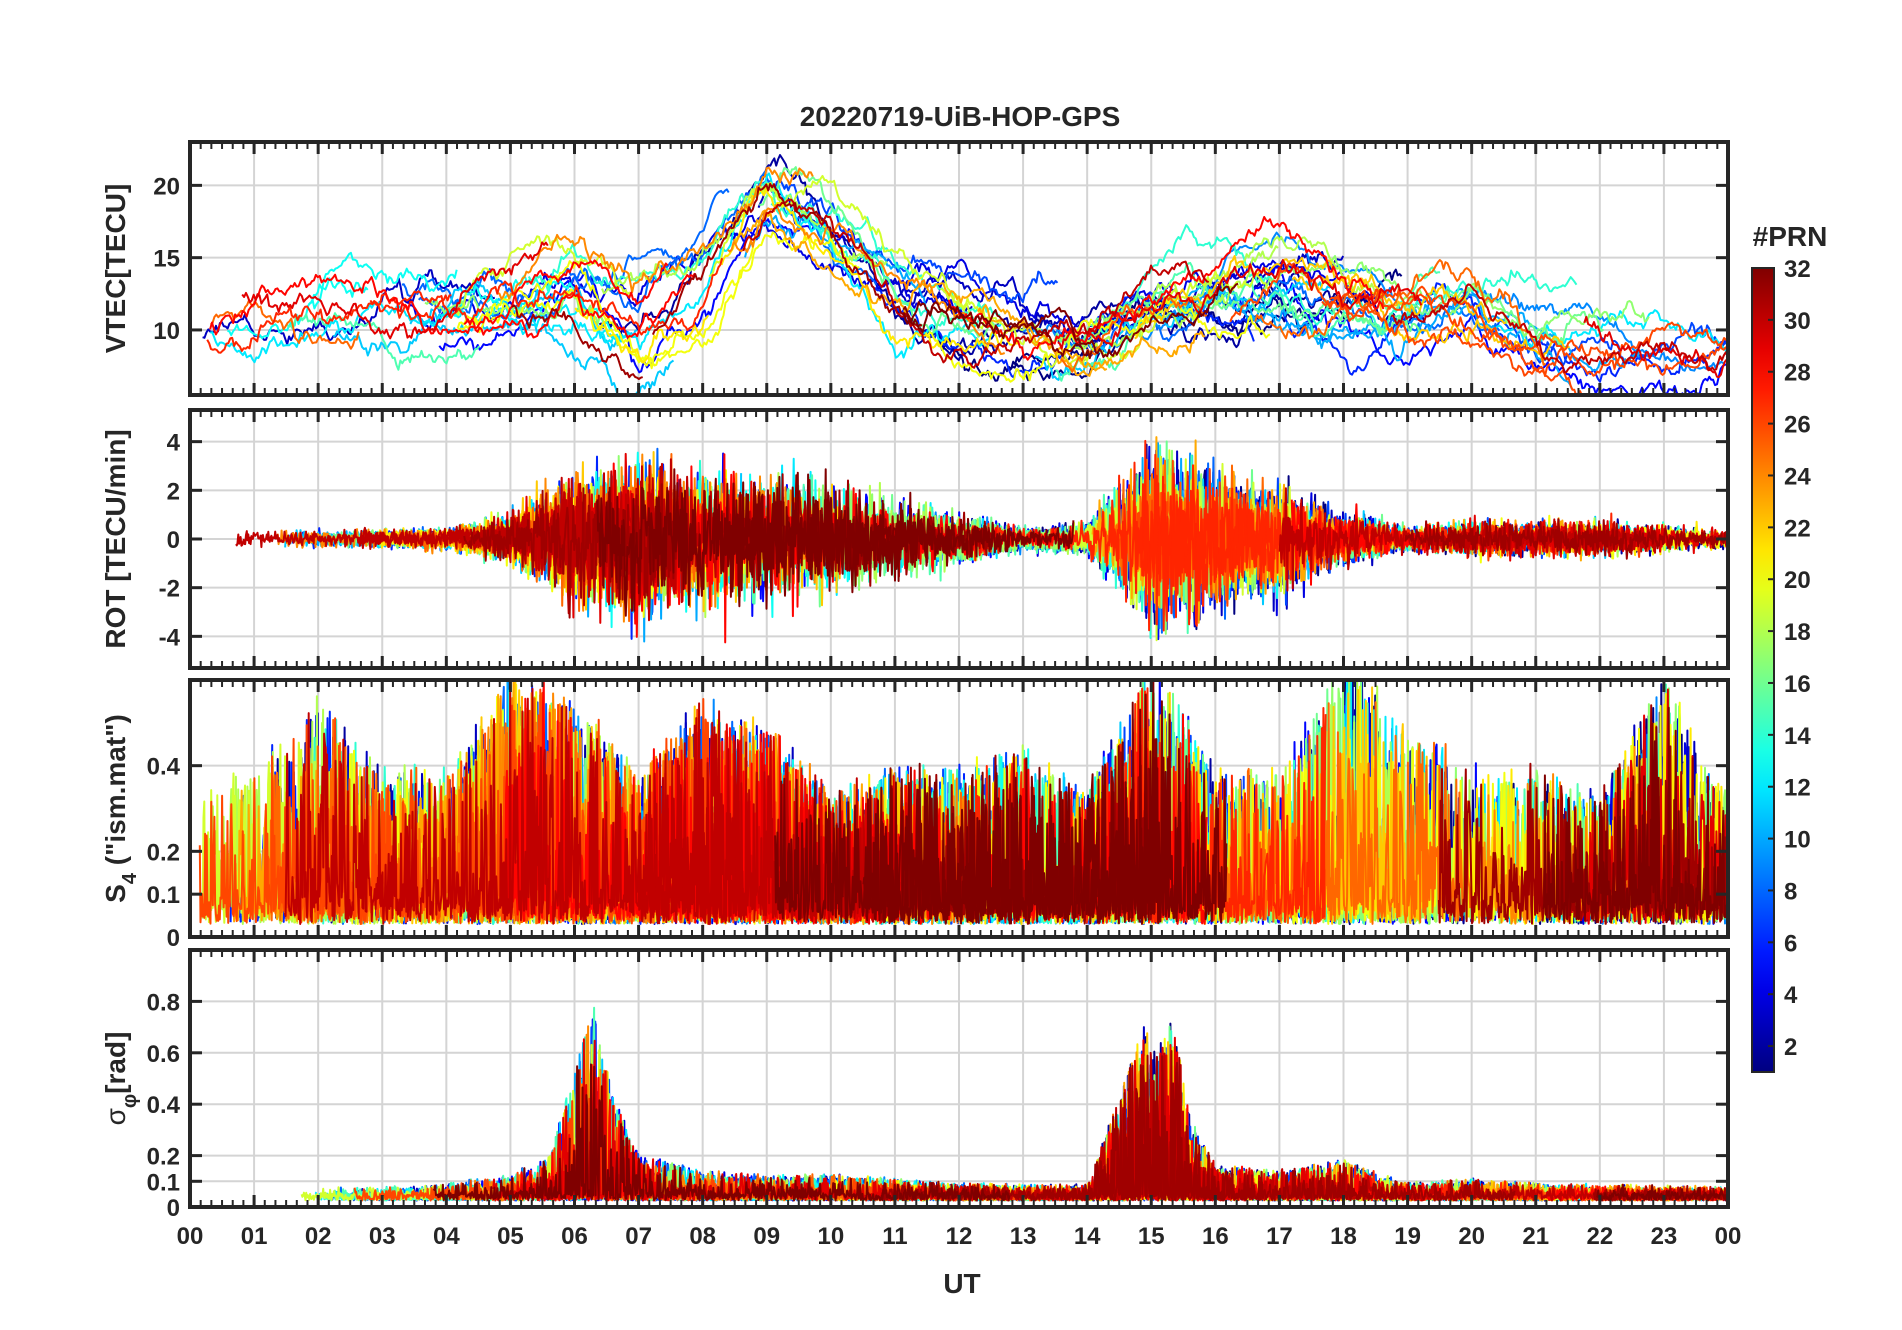 The width and height of the screenshot is (1902, 1330). What do you see at coordinates (702, 1236) in the screenshot?
I see `x-tick-label: 08` at bounding box center [702, 1236].